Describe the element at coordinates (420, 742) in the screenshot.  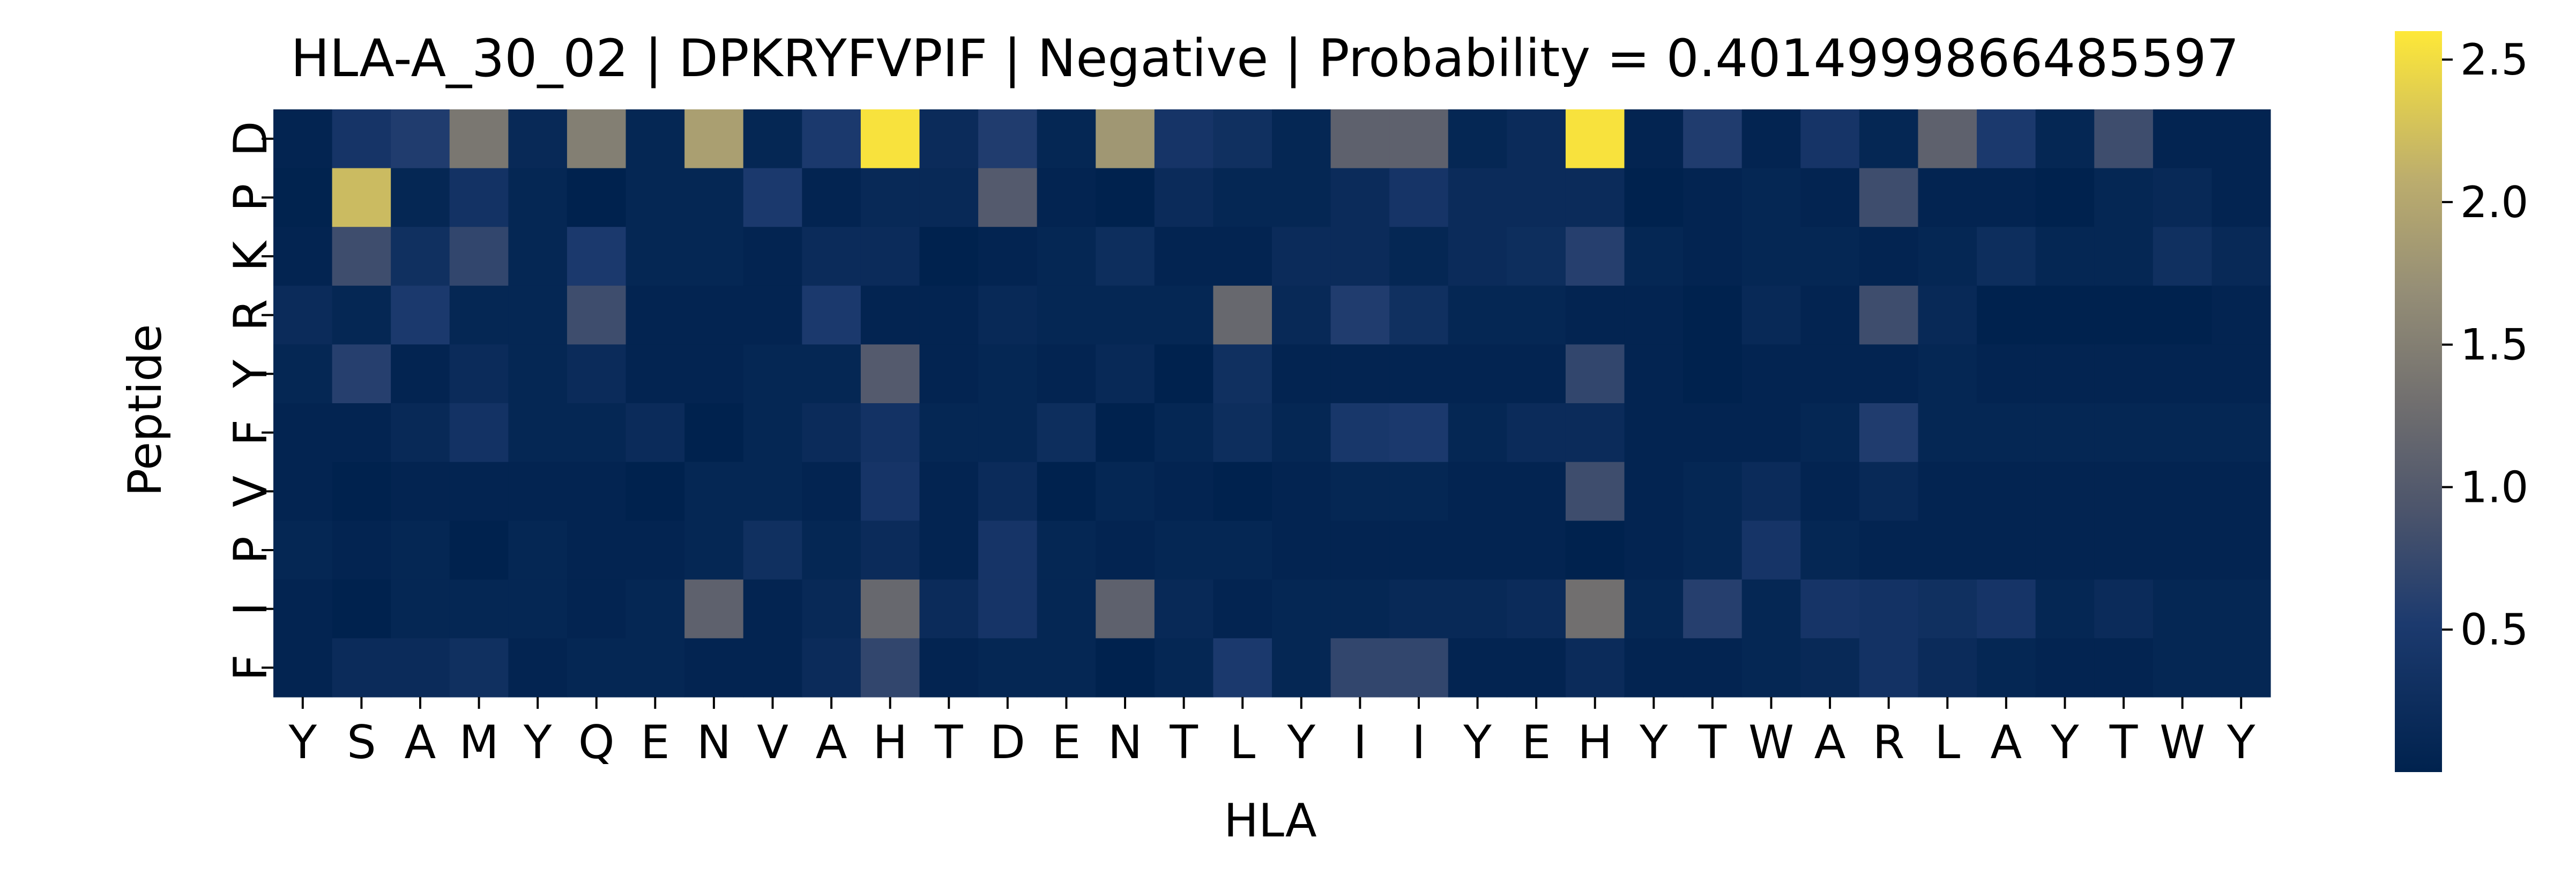
I see `x-tick-label: A` at that location.